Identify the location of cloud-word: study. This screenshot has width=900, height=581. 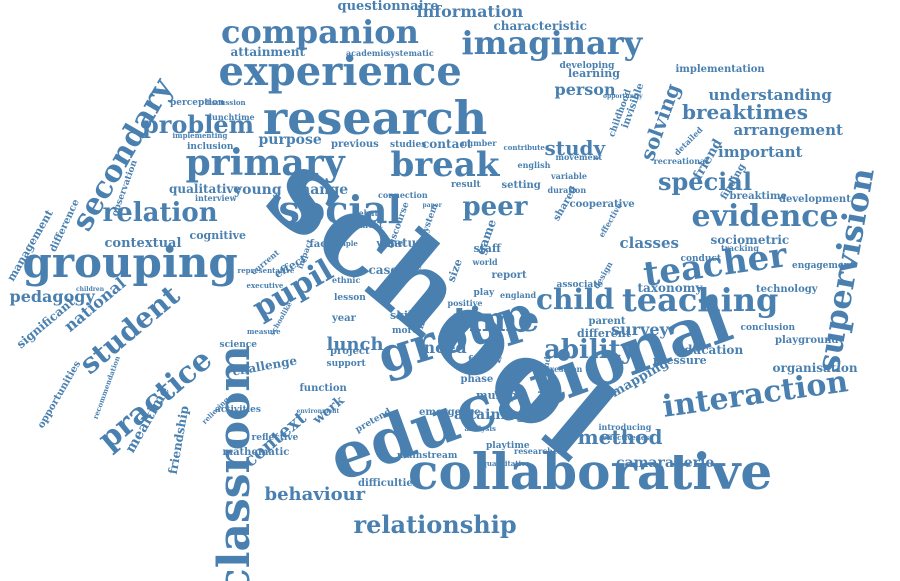
(575, 148).